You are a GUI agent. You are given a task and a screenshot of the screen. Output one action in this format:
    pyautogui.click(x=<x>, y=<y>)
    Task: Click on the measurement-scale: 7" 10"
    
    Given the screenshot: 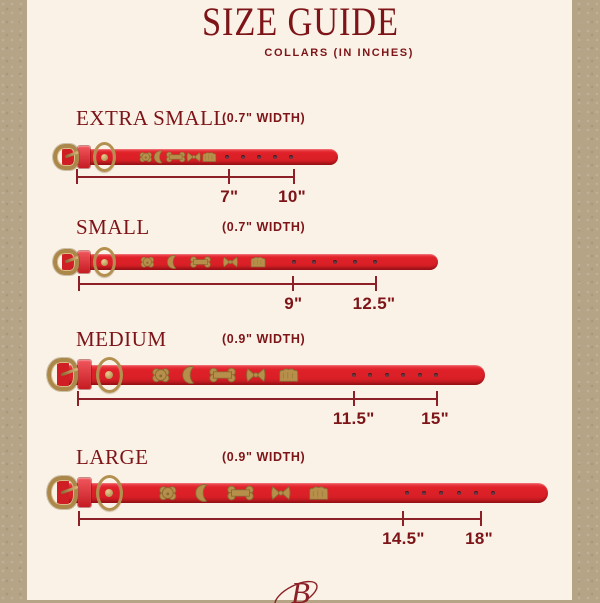 What is the action you would take?
    pyautogui.click(x=191, y=188)
    